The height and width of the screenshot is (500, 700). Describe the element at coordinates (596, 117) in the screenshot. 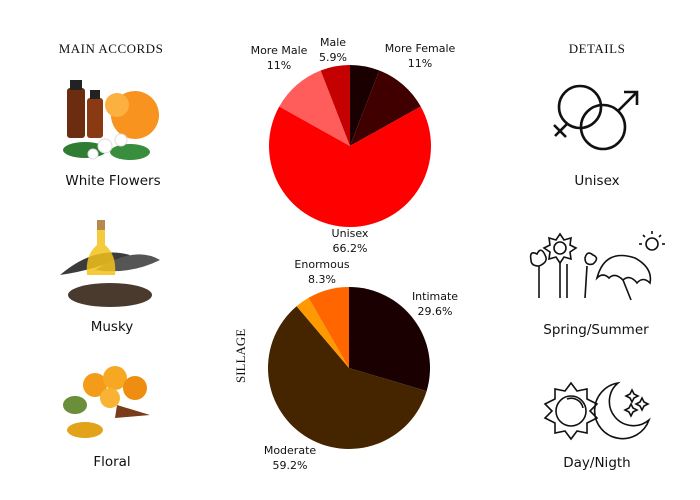

I see `gender-unisex-icon` at that location.